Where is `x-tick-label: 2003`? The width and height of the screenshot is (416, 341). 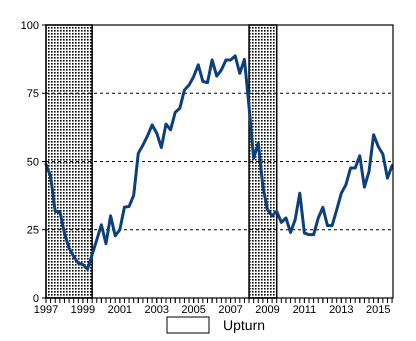
x-tick-label: 2003 is located at coordinates (156, 310).